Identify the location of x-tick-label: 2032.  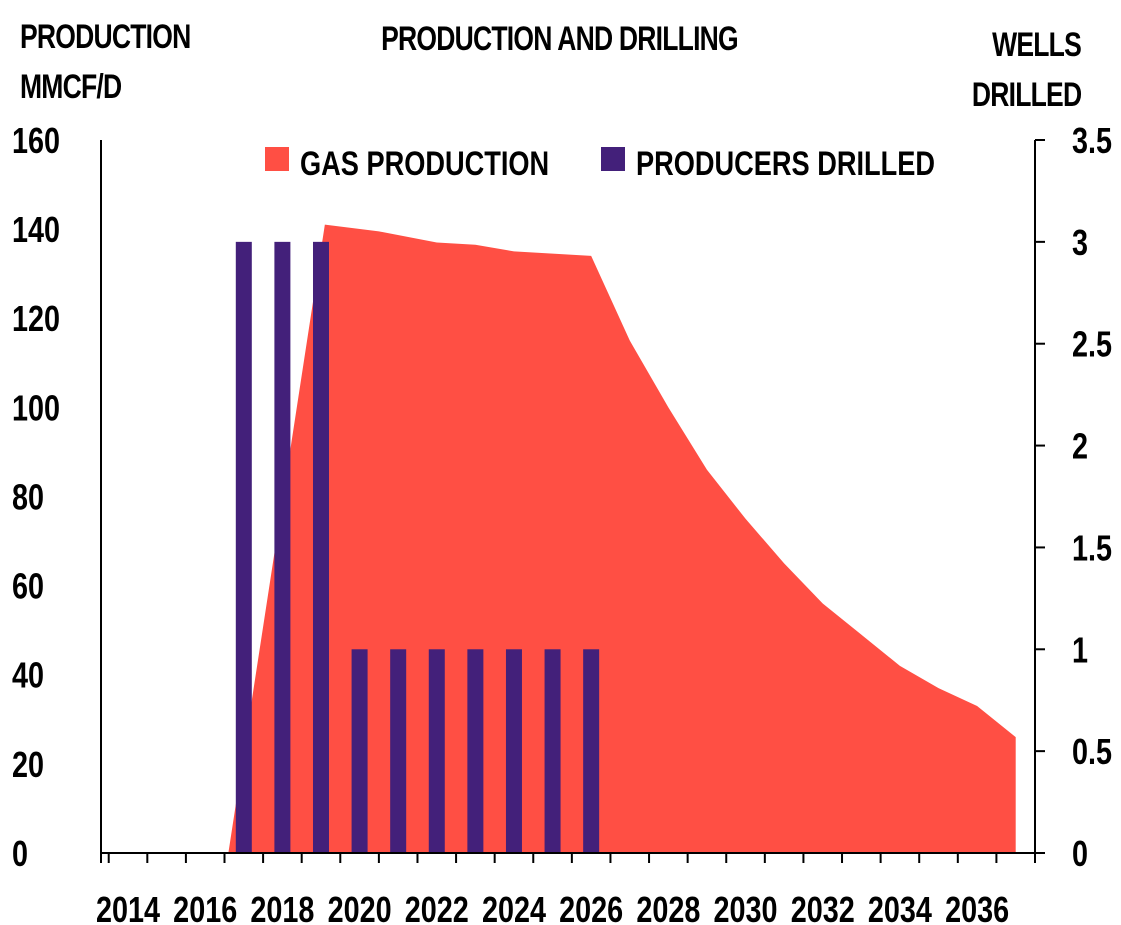
(823, 907).